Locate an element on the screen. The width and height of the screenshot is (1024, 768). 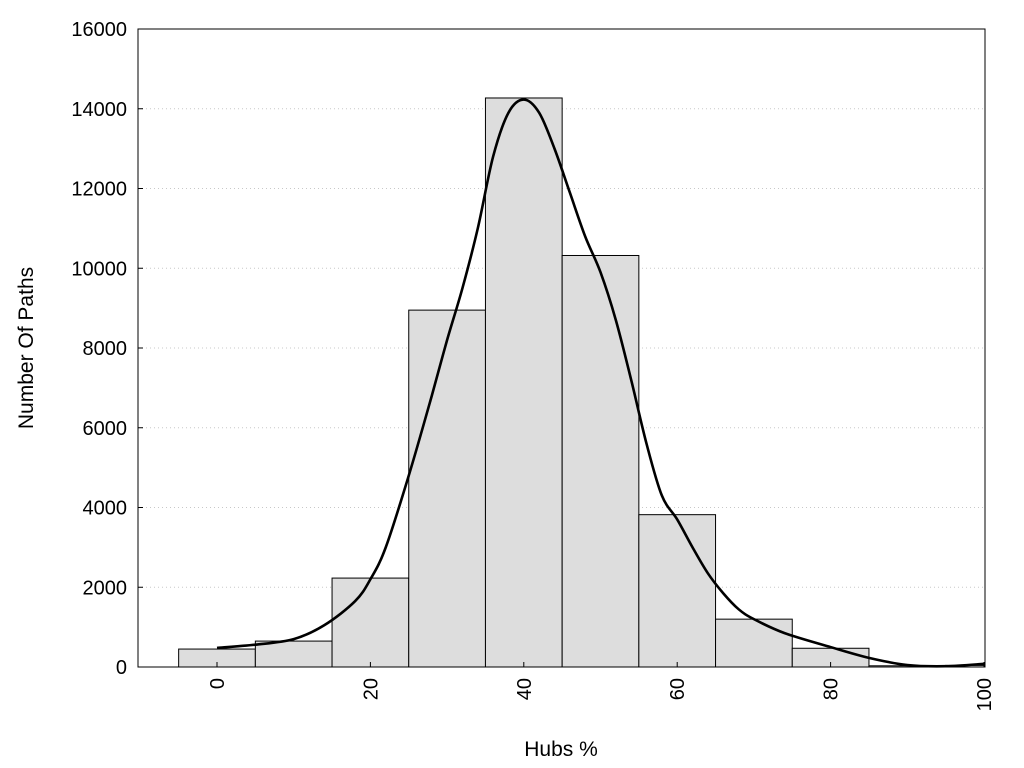
y-tick-label: 10000 is located at coordinates (99, 269).